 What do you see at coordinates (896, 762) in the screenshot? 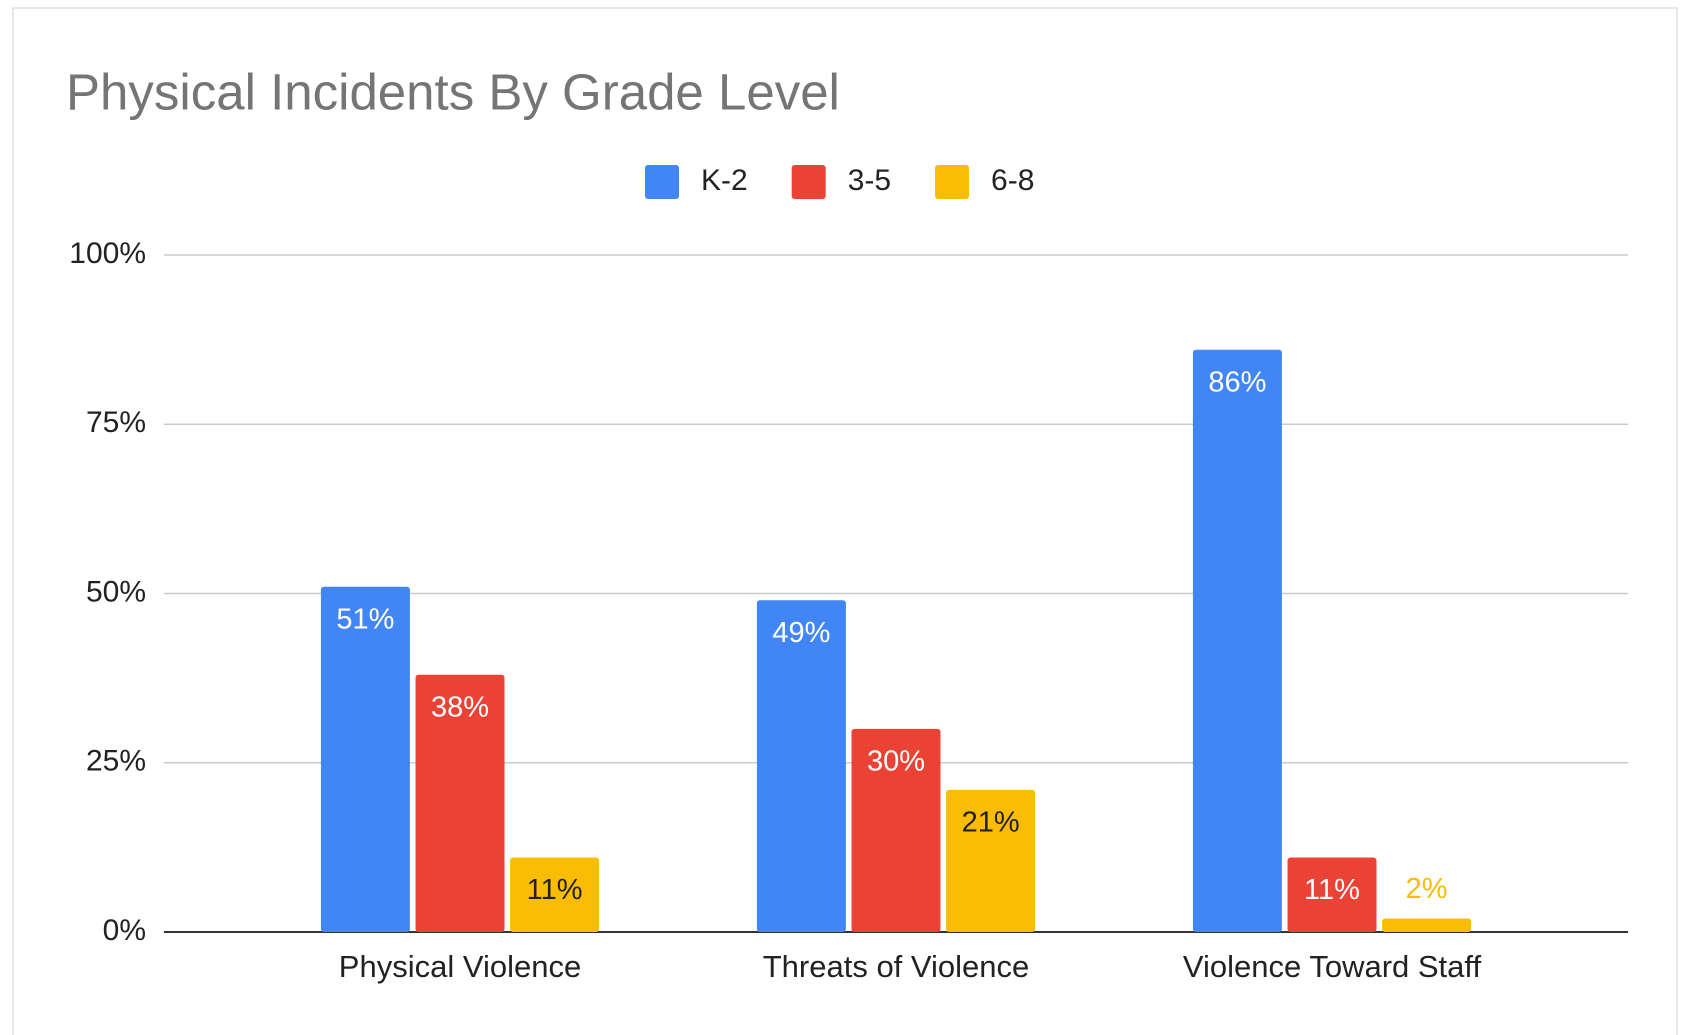
I see `data-label: 30%` at bounding box center [896, 762].